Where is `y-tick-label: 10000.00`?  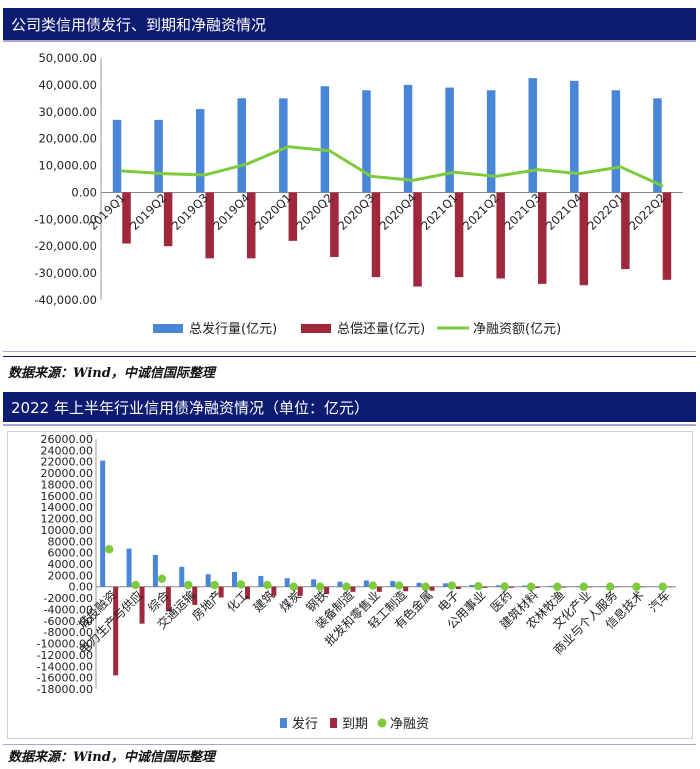 y-tick-label: 10000.00 is located at coordinates (67, 530).